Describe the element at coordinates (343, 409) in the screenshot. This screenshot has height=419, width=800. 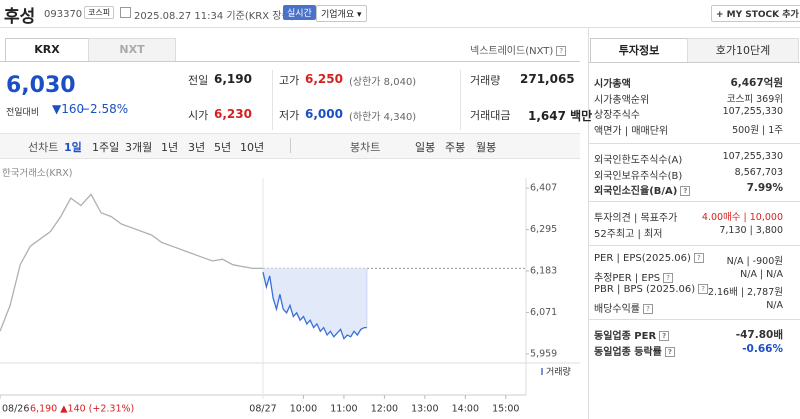
I see `x-tick-label: 11:00` at that location.